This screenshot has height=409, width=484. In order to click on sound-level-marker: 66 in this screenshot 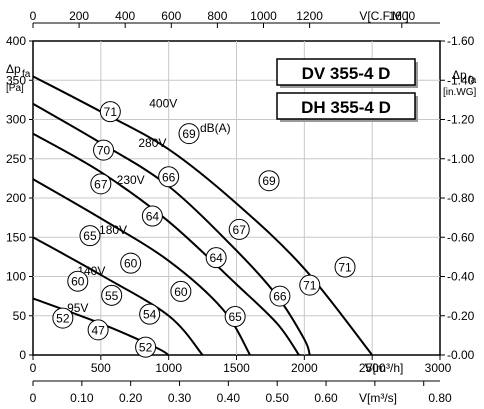, I will do `click(280, 296)`.